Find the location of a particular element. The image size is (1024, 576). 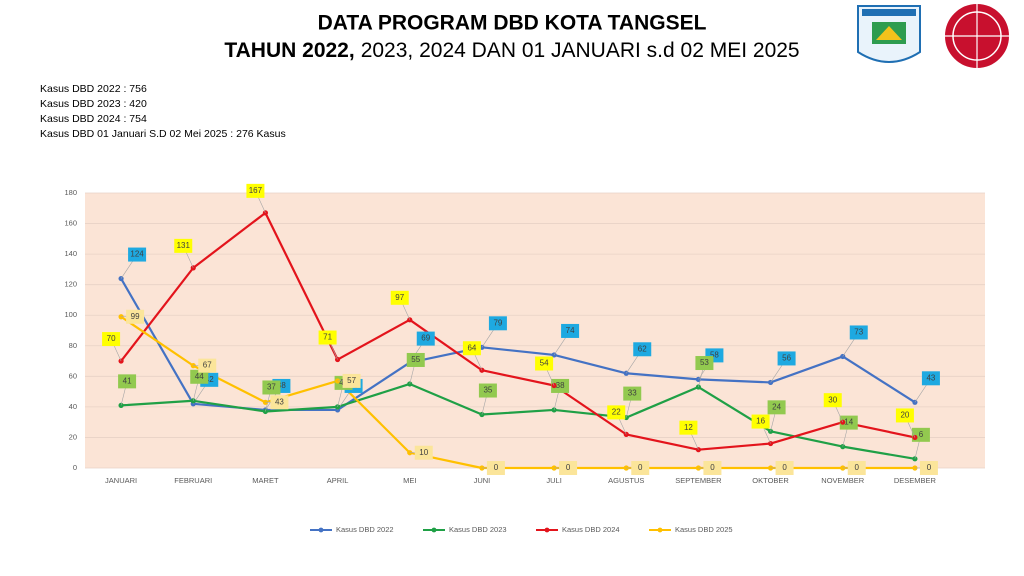

data-label: 16 is located at coordinates (760, 421).